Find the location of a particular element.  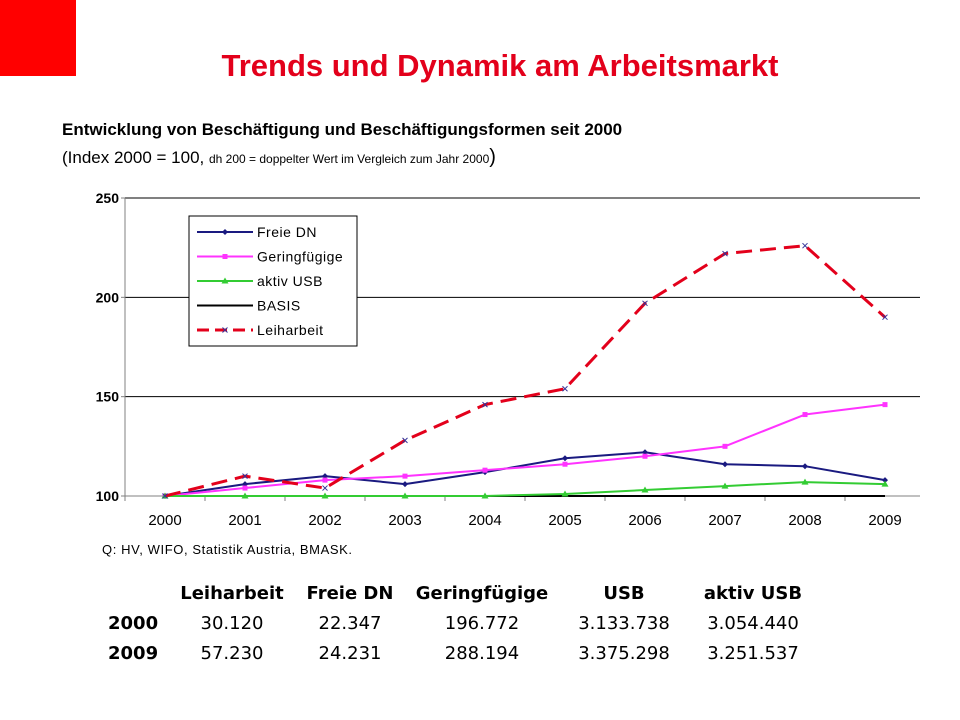

legend-label: aktiv USB is located at coordinates (290, 281).